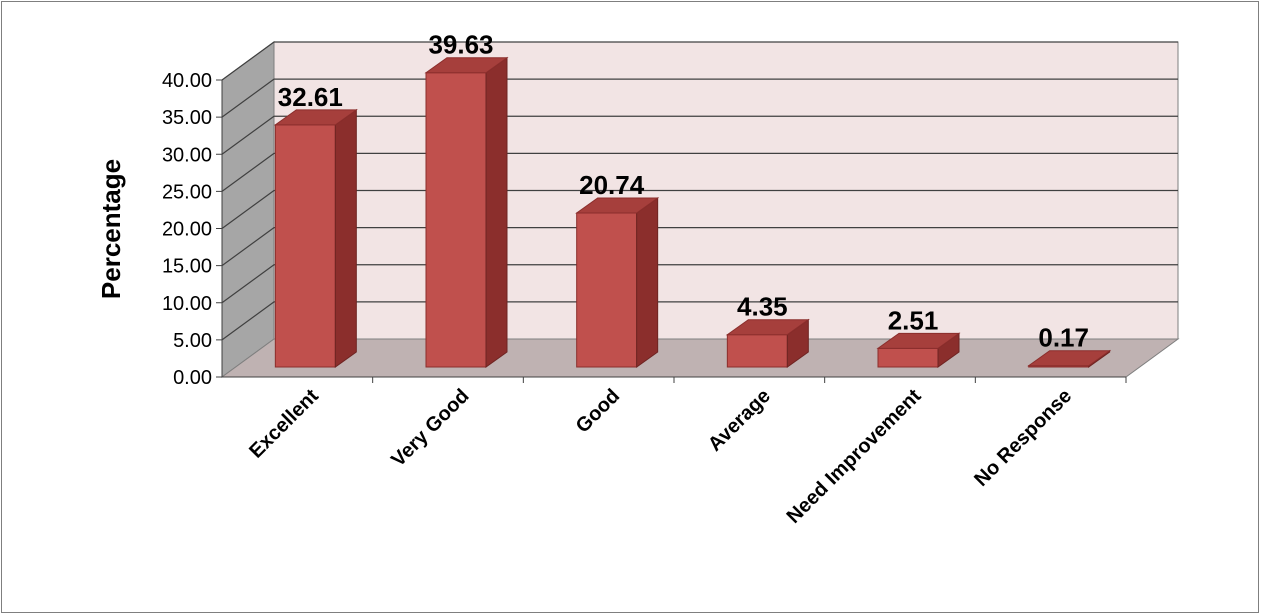  I want to click on y-tick-label: 0.00, so click(192, 378).